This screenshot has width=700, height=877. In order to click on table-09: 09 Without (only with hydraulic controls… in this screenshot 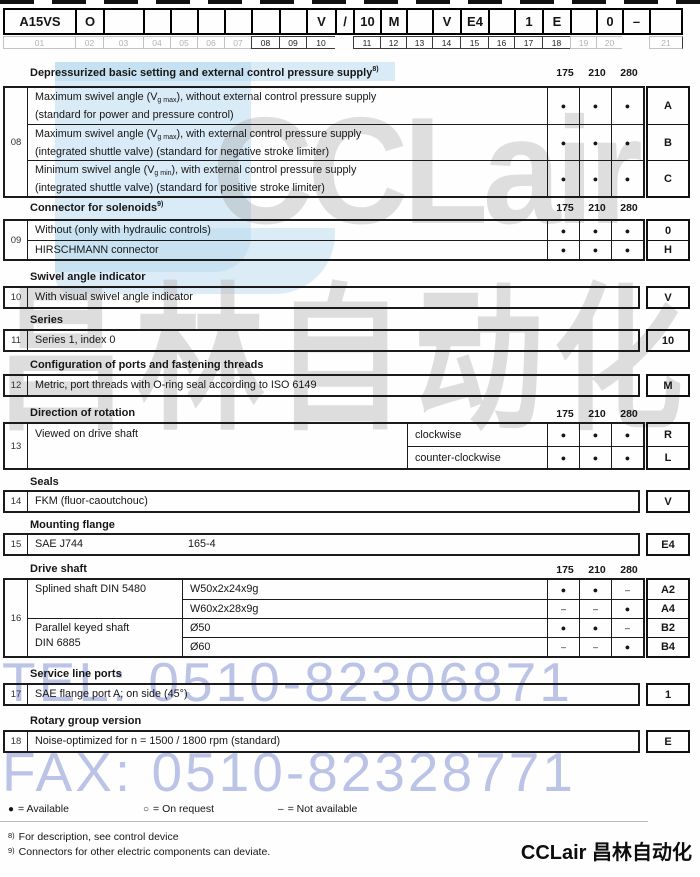, I will do `click(324, 240)`.